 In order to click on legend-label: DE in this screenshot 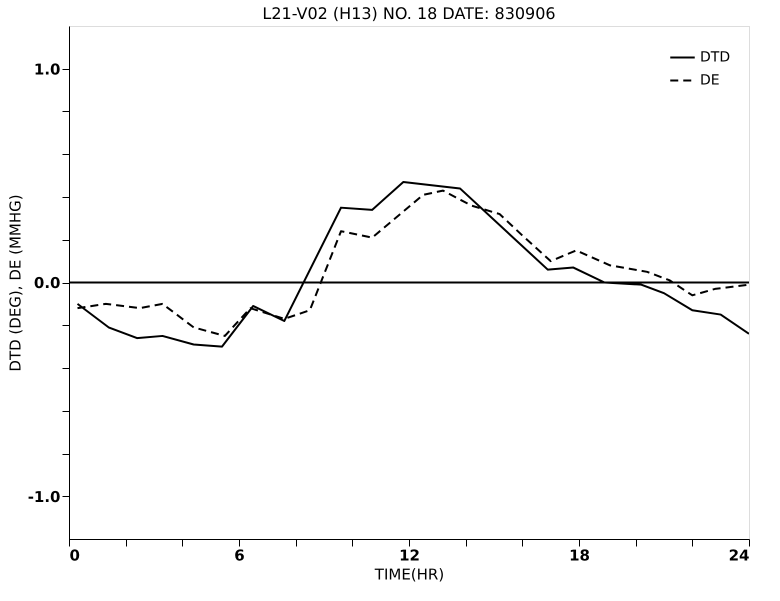, I will do `click(710, 80)`.